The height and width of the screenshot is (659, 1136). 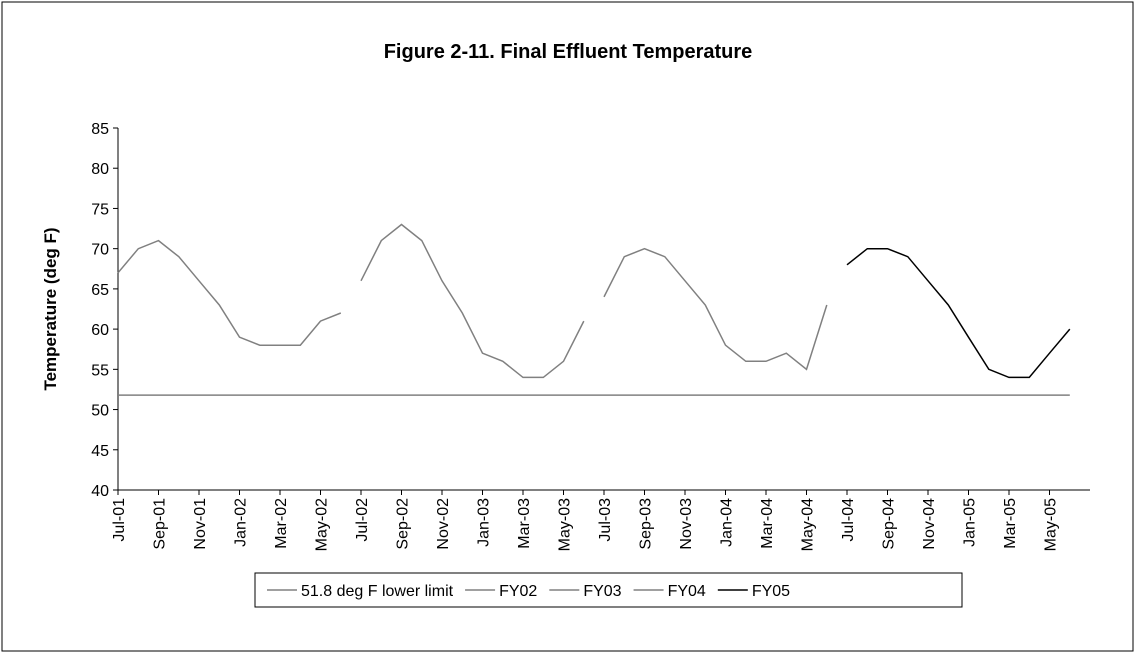 What do you see at coordinates (686, 524) in the screenshot?
I see `x-tick-label: Nov-03` at bounding box center [686, 524].